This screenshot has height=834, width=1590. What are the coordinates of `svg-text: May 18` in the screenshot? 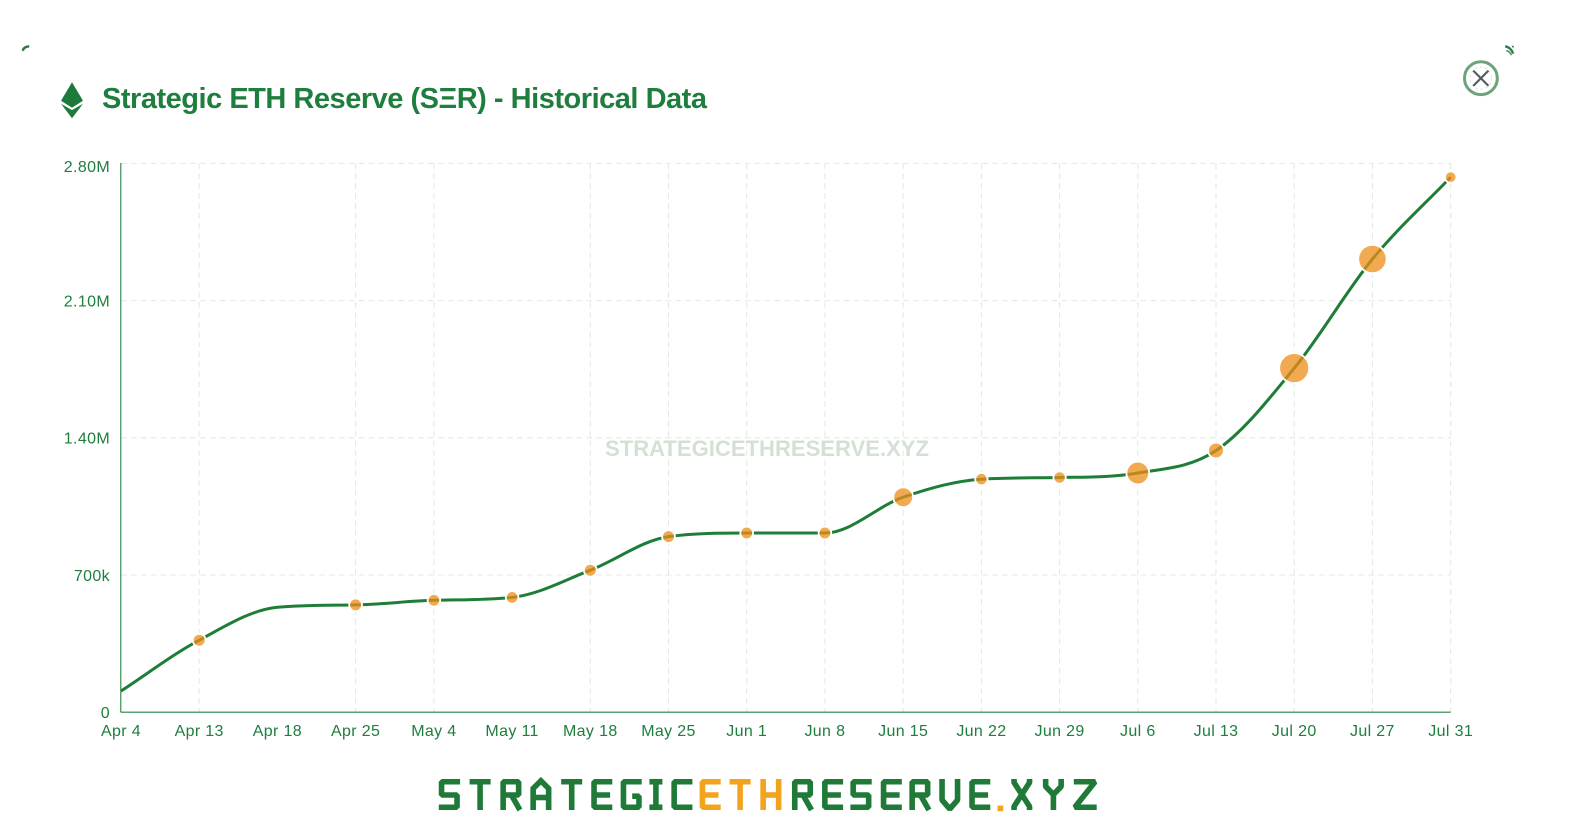 It's located at (590, 731).